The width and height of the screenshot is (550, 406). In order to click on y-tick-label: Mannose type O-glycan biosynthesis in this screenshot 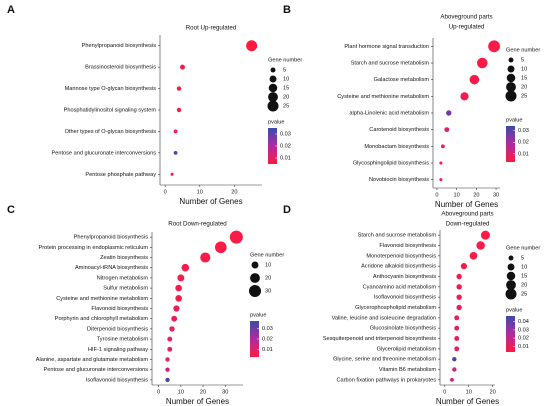, I will do `click(111, 89)`.